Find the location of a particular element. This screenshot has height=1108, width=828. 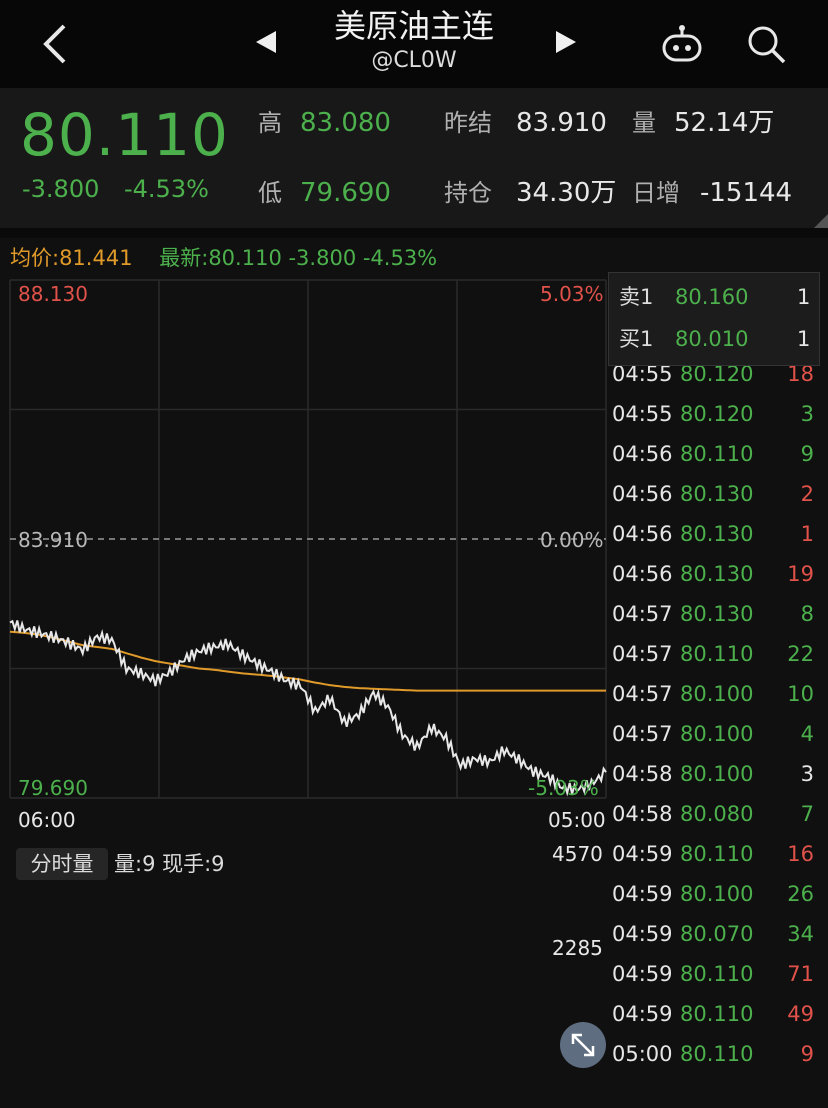

order-book: 卖1 80.160 1 买1 80.010 1 is located at coordinates (714, 319).